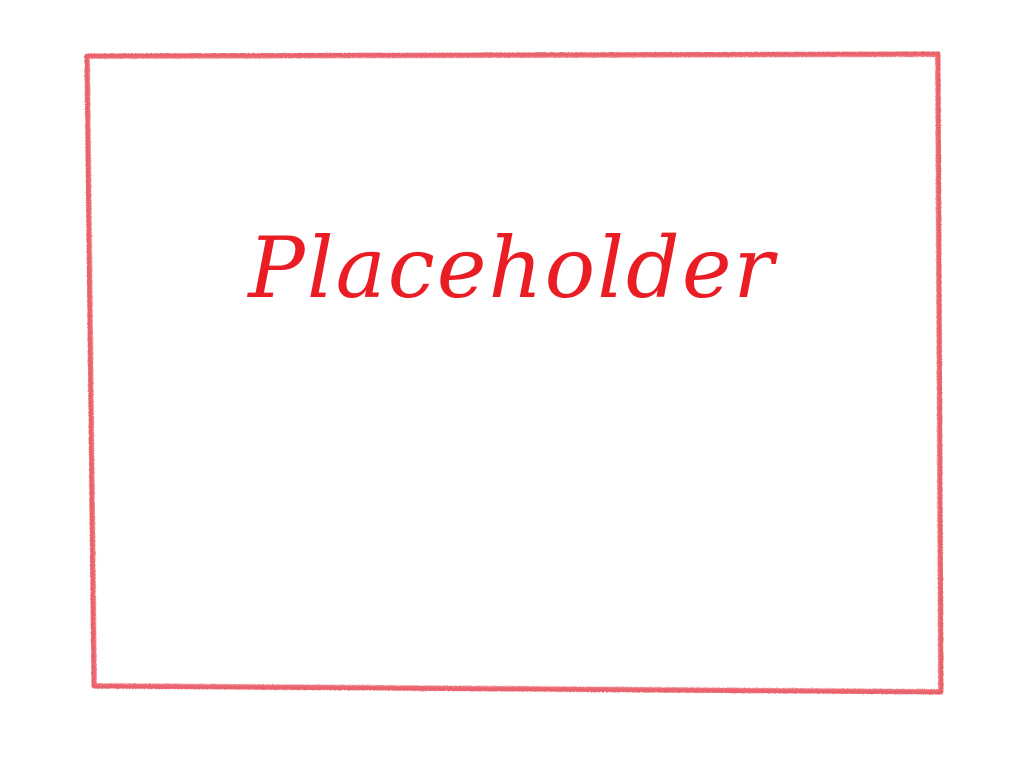  I want to click on placeholder-label: Placeholder, so click(512, 268).